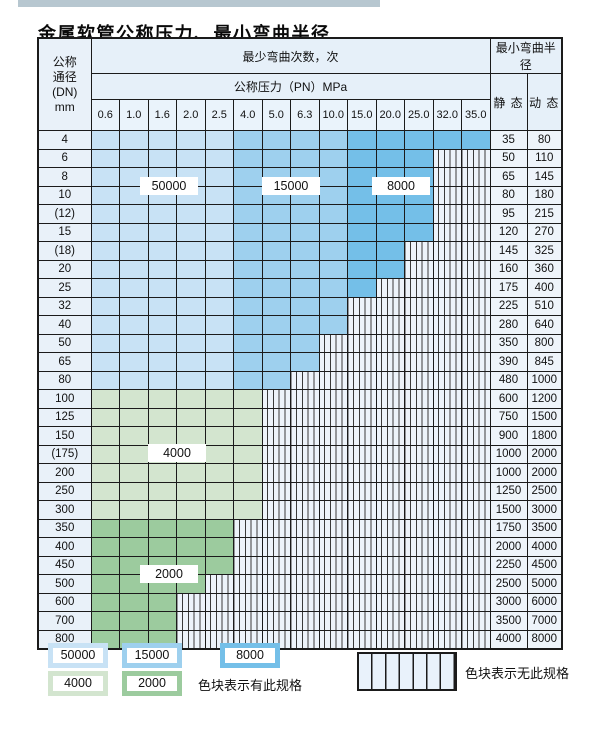 Image resolution: width=600 pixels, height=743 pixels. Describe the element at coordinates (508, 639) in the screenshot. I see `static-radius-cell: 4000` at that location.